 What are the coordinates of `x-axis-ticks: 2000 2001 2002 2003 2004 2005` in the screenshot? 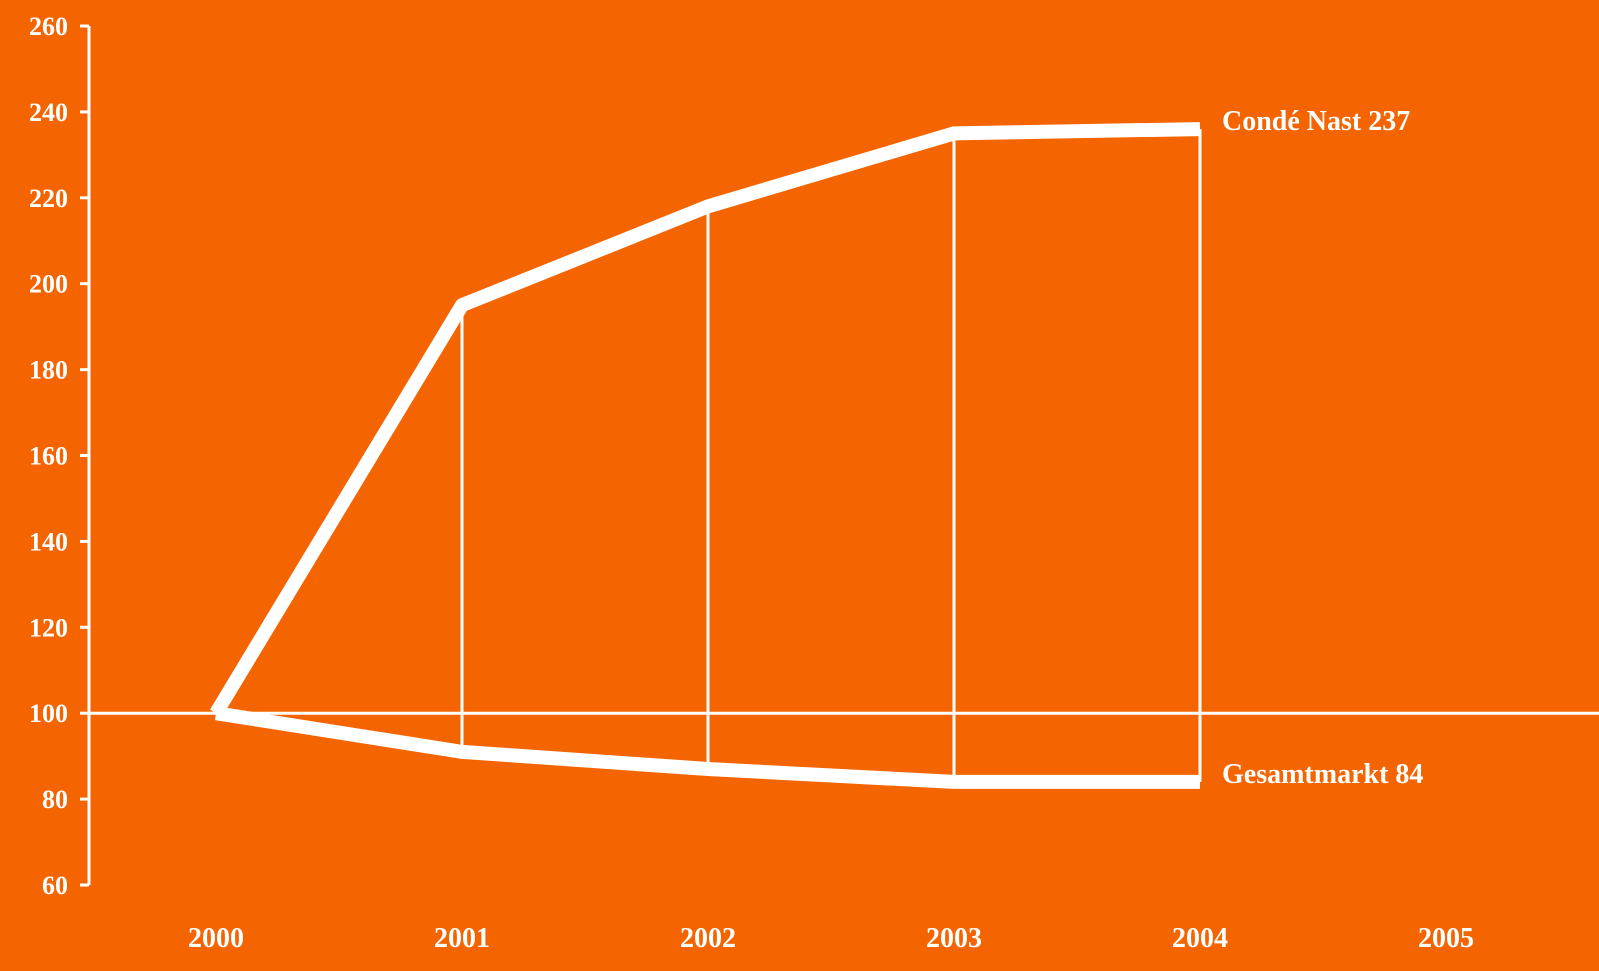 It's located at (831, 938).